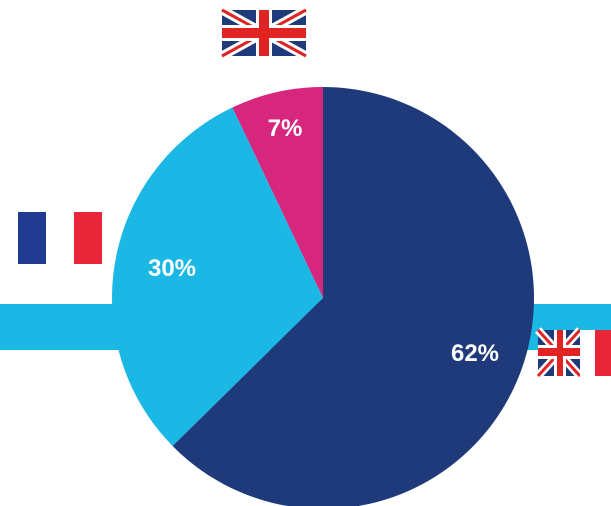 The height and width of the screenshot is (506, 611). I want to click on france-flag-icon, so click(60, 238).